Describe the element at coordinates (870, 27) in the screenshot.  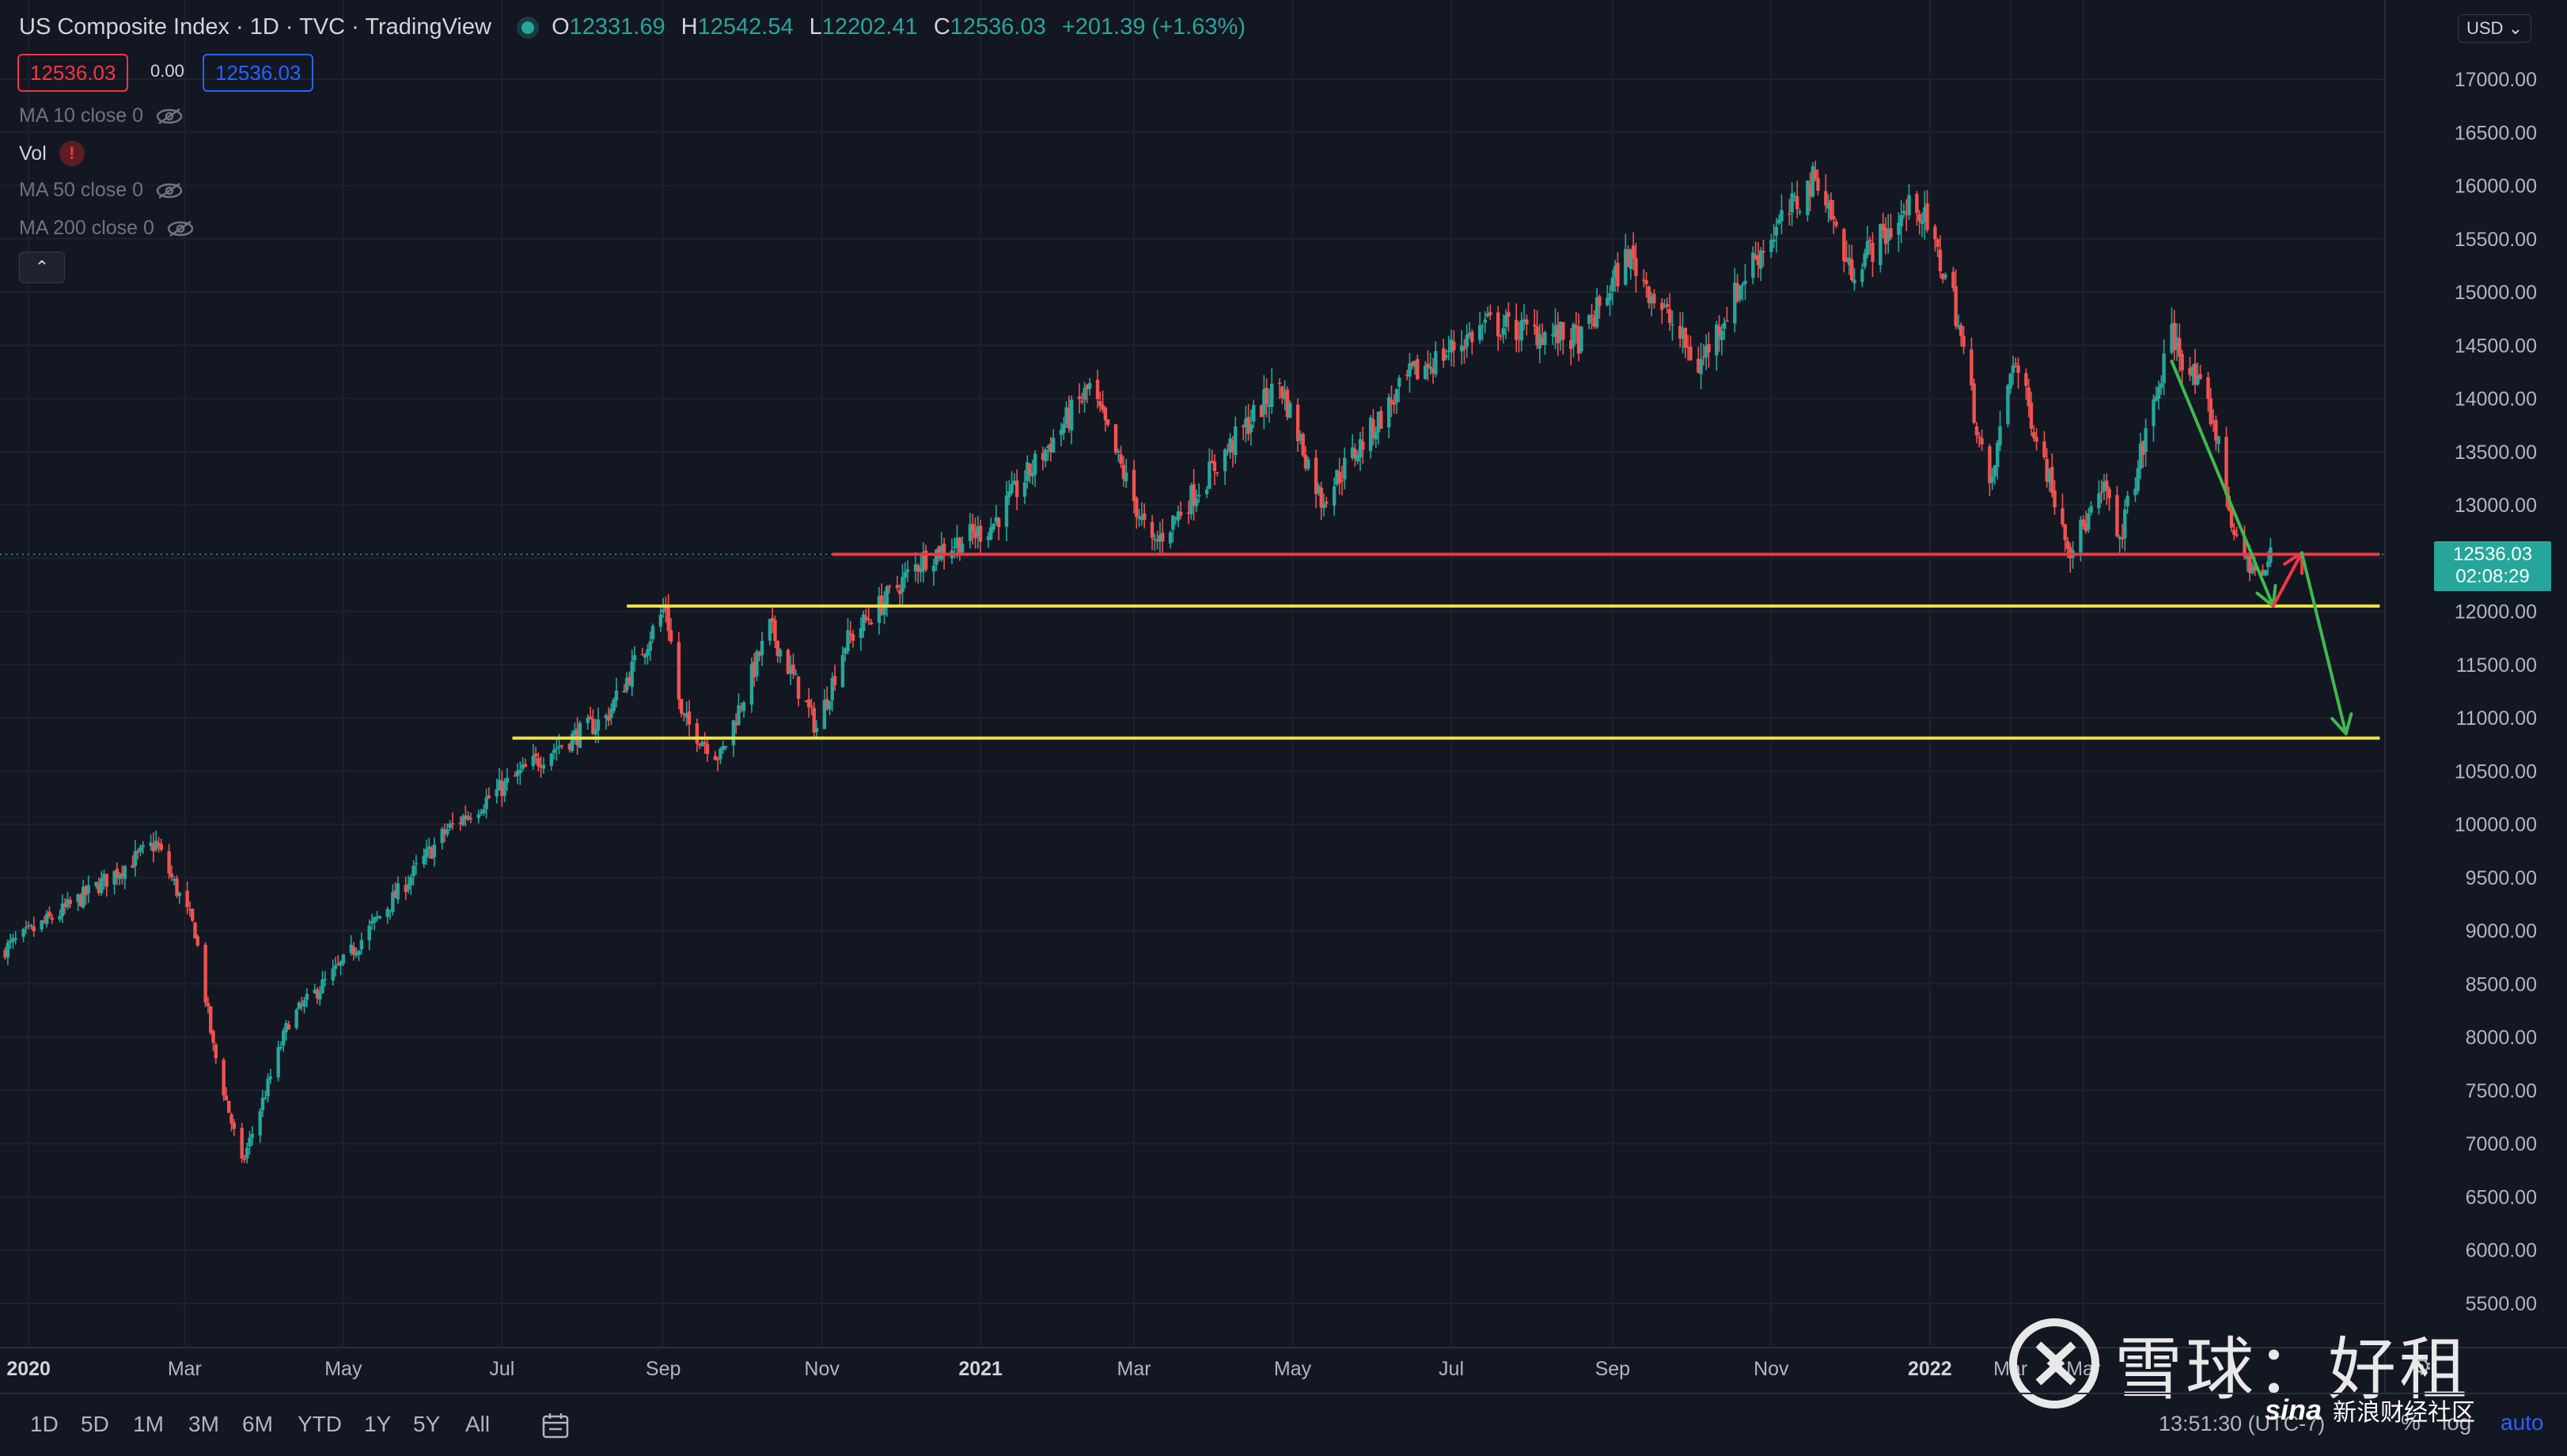
I see `low-value: 12202.41` at that location.